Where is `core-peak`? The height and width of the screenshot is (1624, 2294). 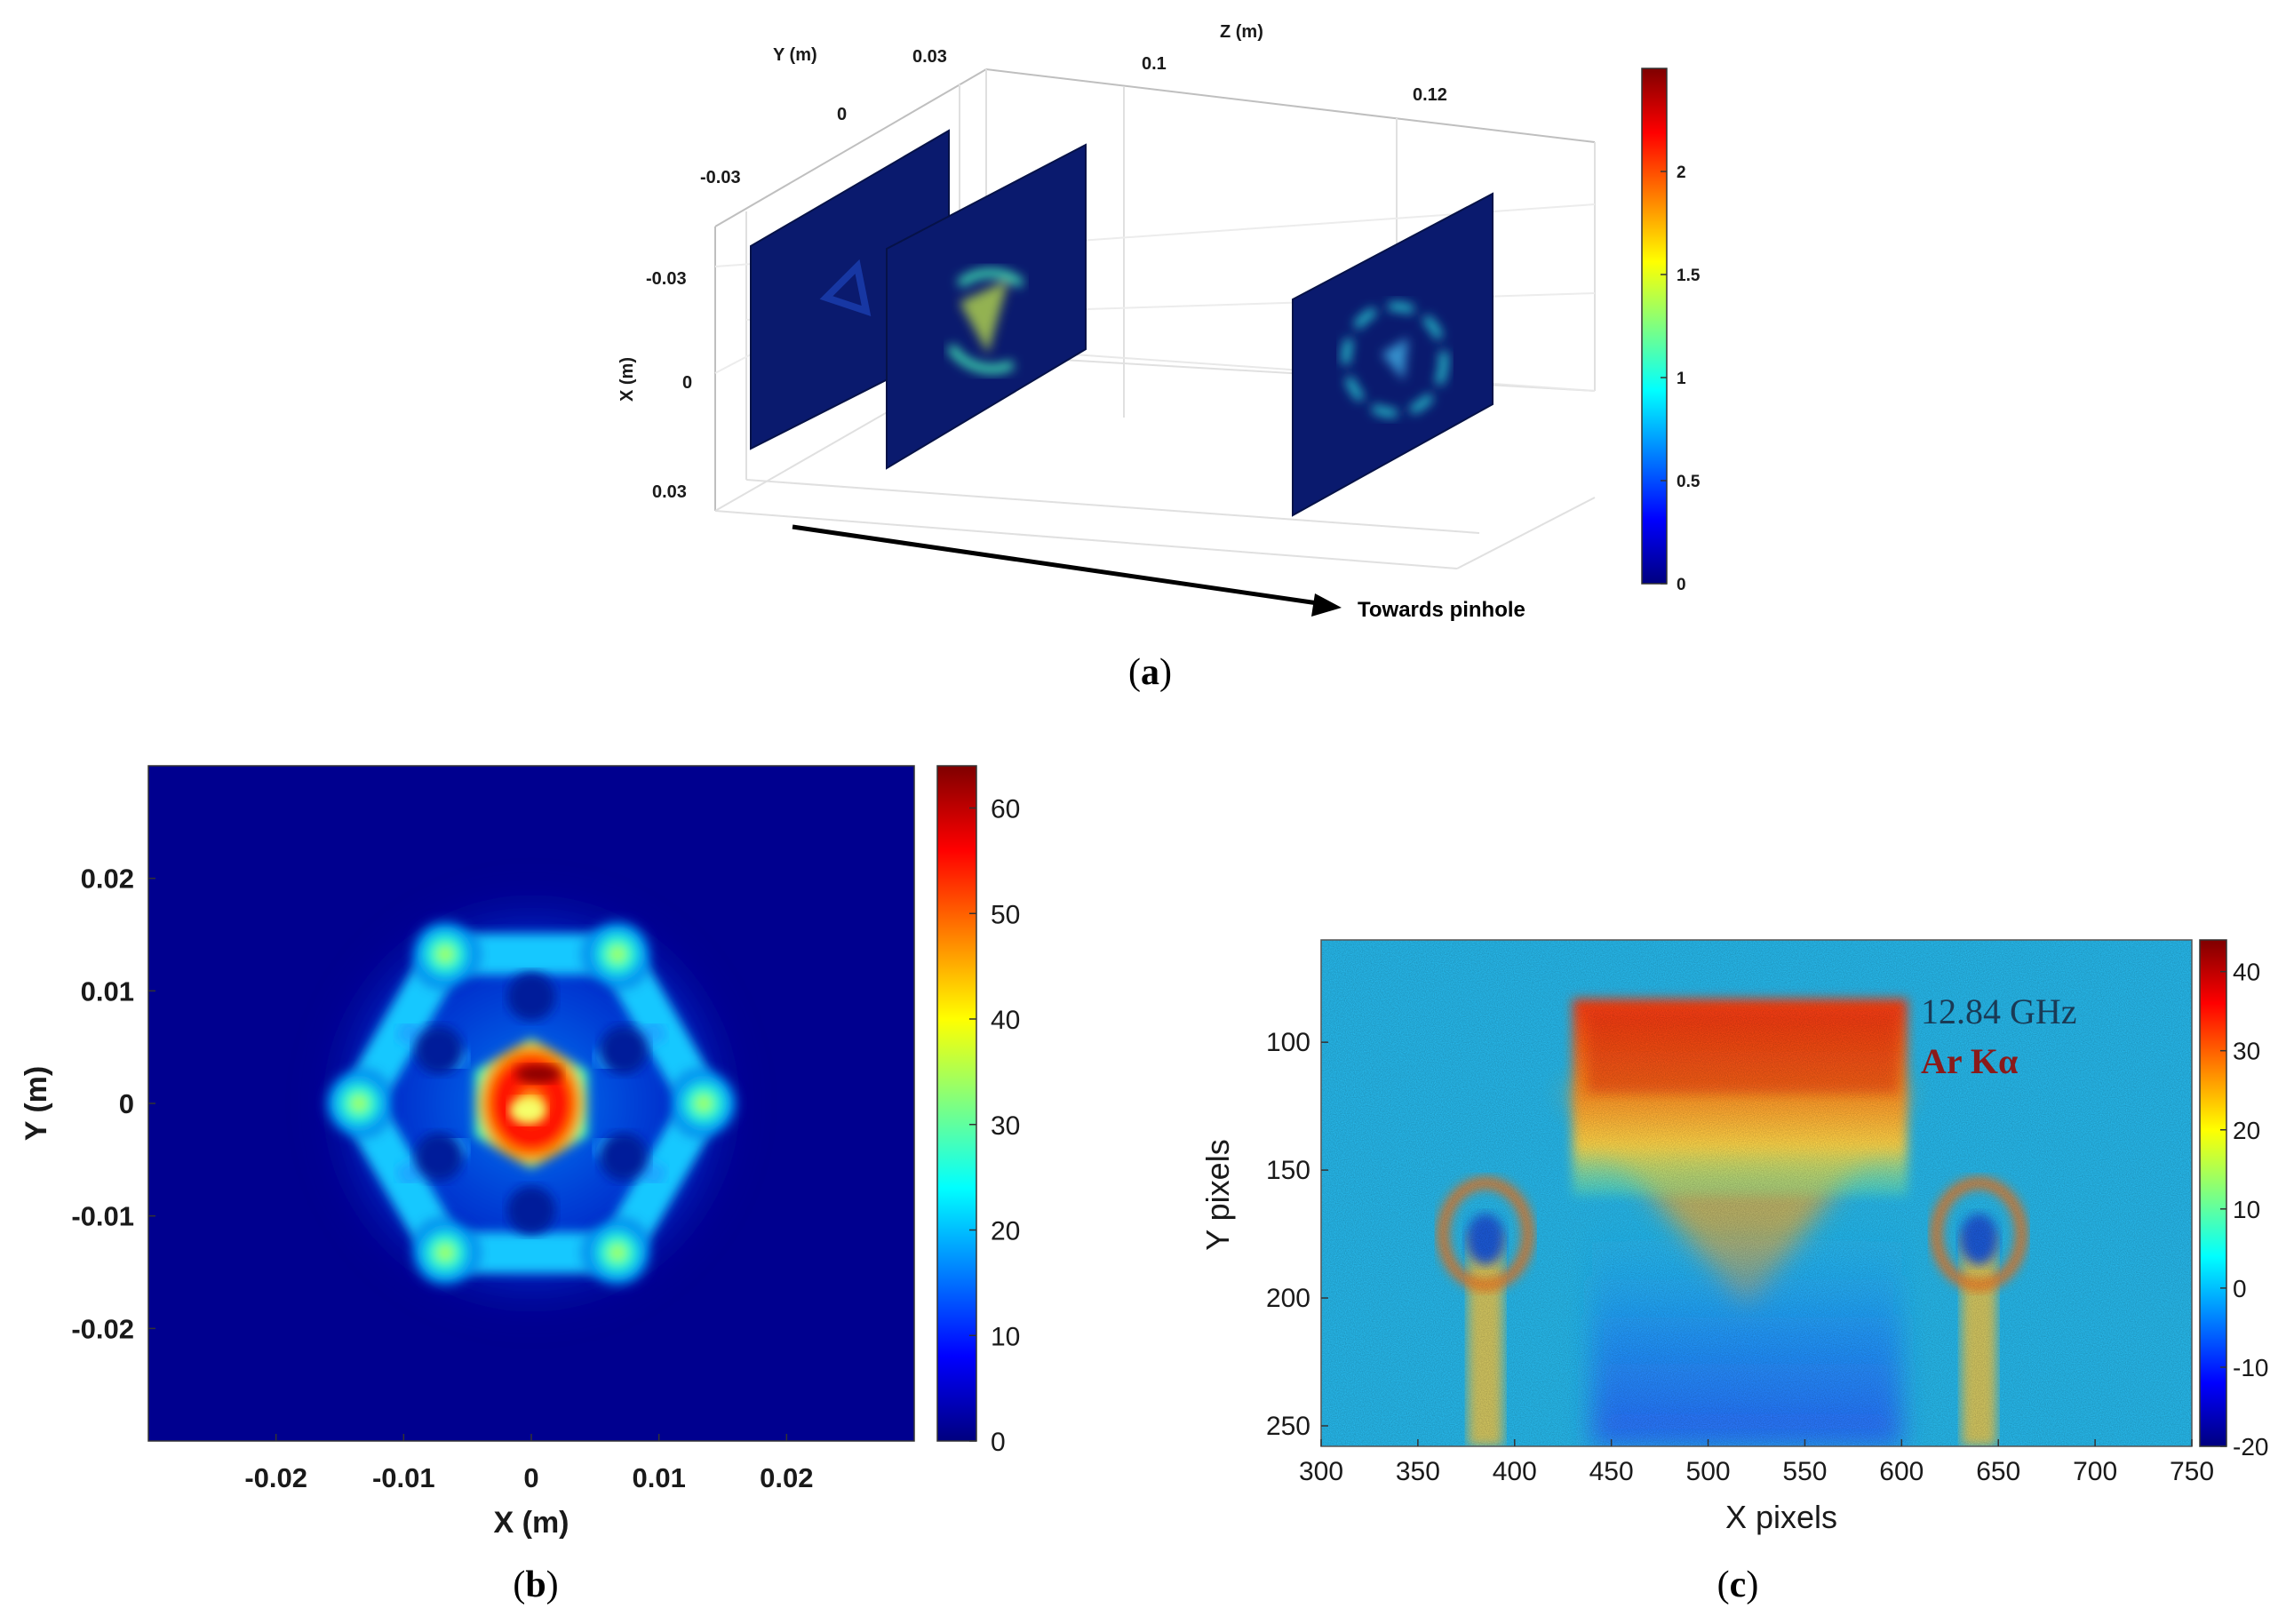 core-peak is located at coordinates (538, 1074).